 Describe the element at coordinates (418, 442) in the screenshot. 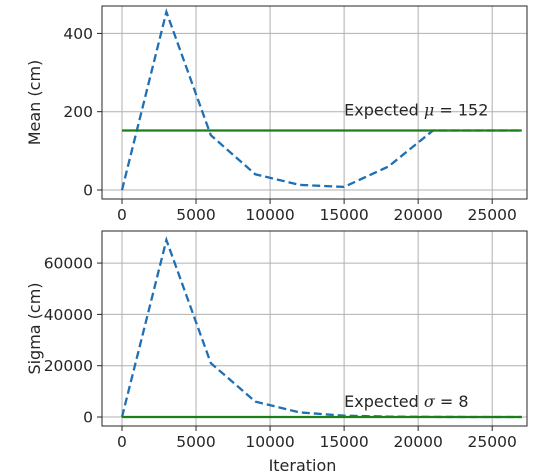

I see `sigma-x-tick-label: 20000` at that location.